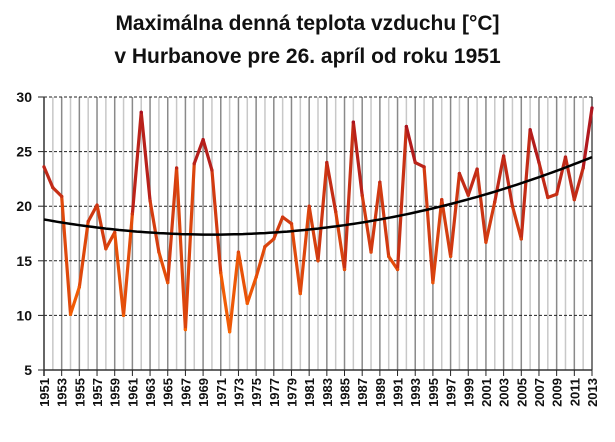 This screenshot has height=442, width=615. I want to click on x-tick-label: 1997, so click(451, 392).